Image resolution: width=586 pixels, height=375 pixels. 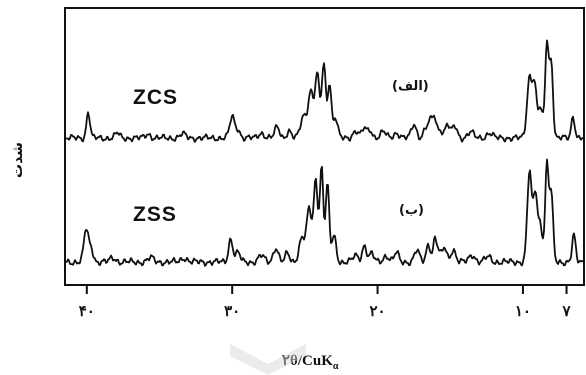 What do you see at coordinates (268, 359) in the screenshot?
I see `watermark-chevron` at bounding box center [268, 359].